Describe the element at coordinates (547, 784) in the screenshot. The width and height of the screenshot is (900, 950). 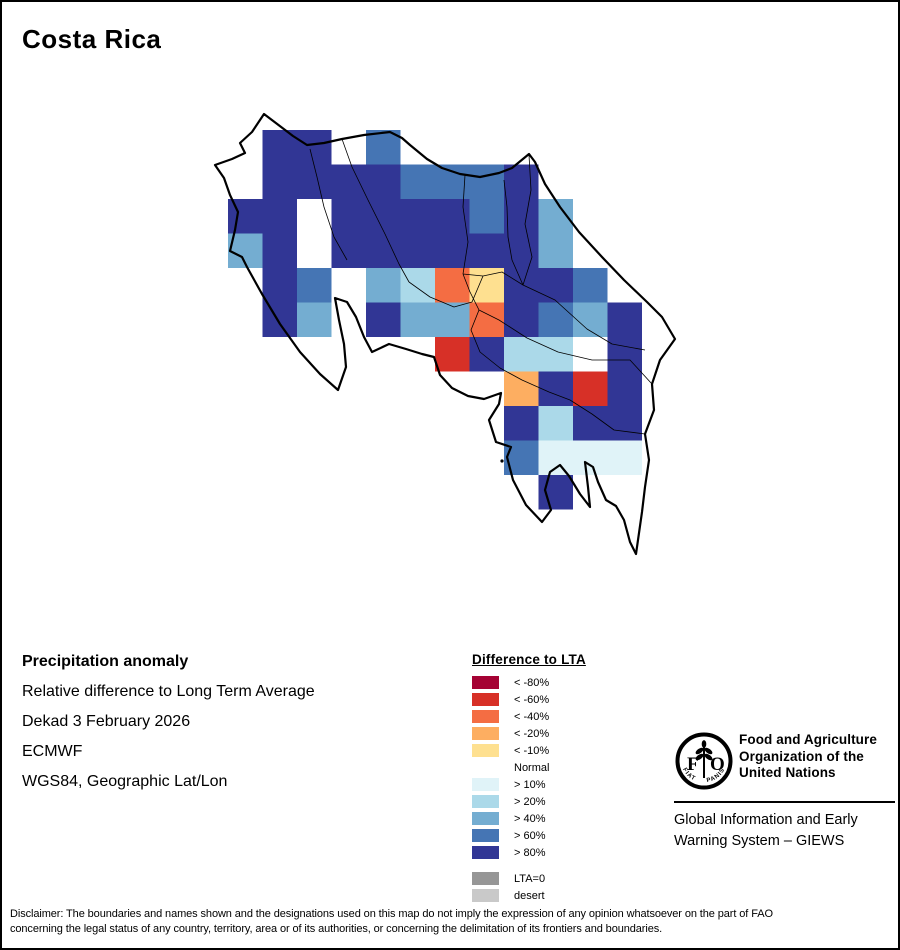
I see `legend-entry: > 10%` at that location.